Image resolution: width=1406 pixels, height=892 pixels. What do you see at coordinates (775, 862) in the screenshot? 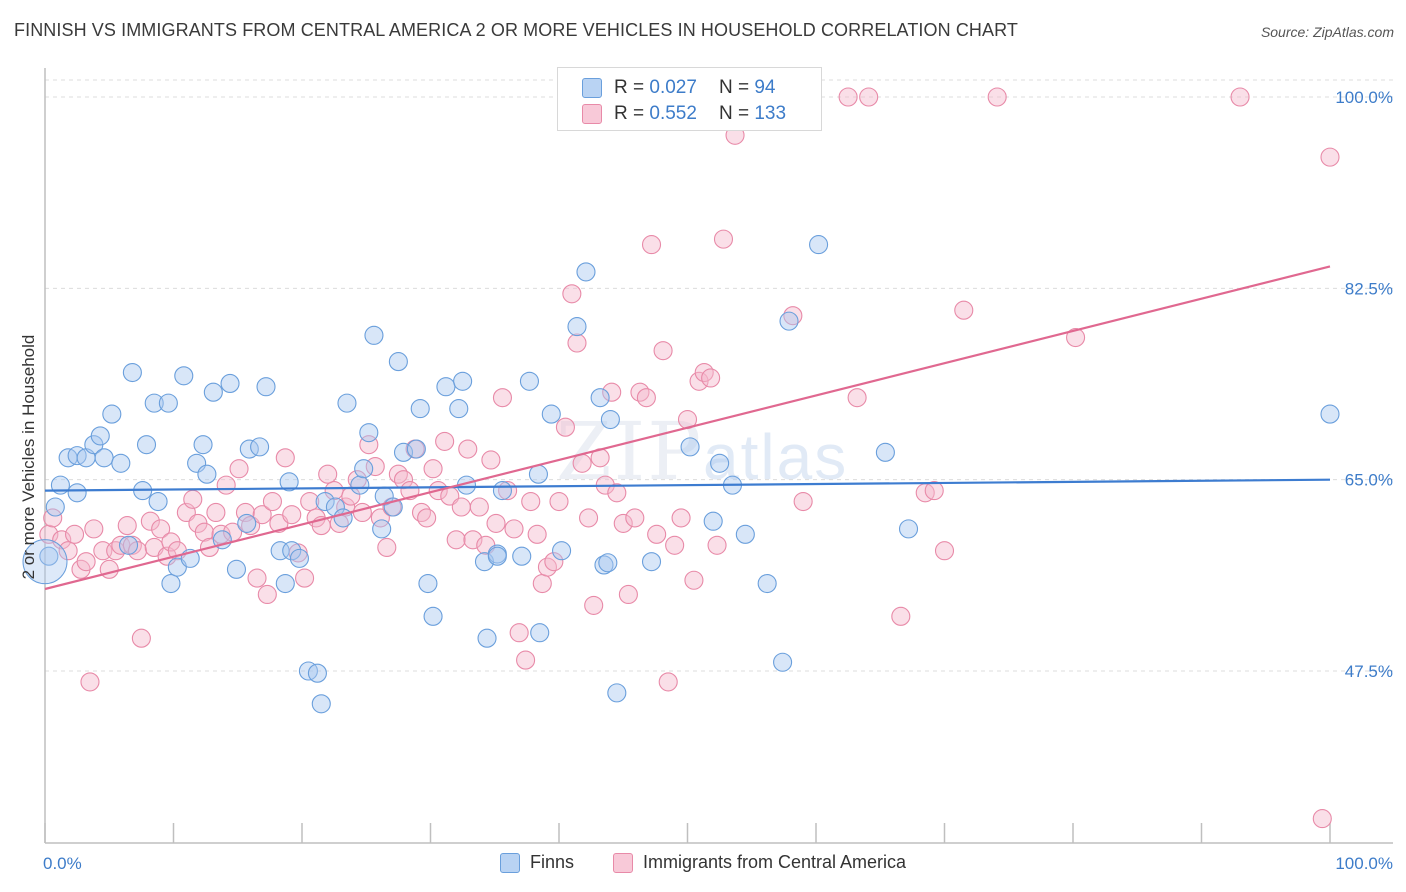
I see `bottom-legend-label-immigrants: Immigrants from Central America` at bounding box center [775, 862].